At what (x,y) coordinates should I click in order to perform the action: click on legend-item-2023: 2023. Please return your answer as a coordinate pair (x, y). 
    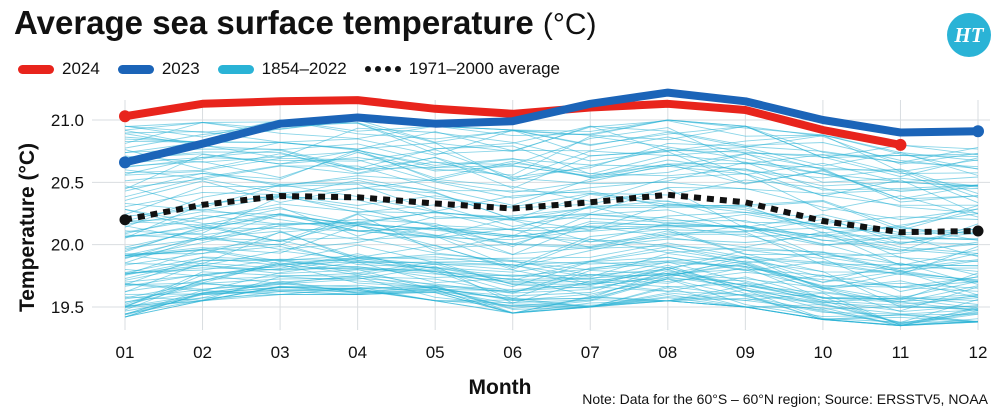
    Looking at the image, I should click on (158, 69).